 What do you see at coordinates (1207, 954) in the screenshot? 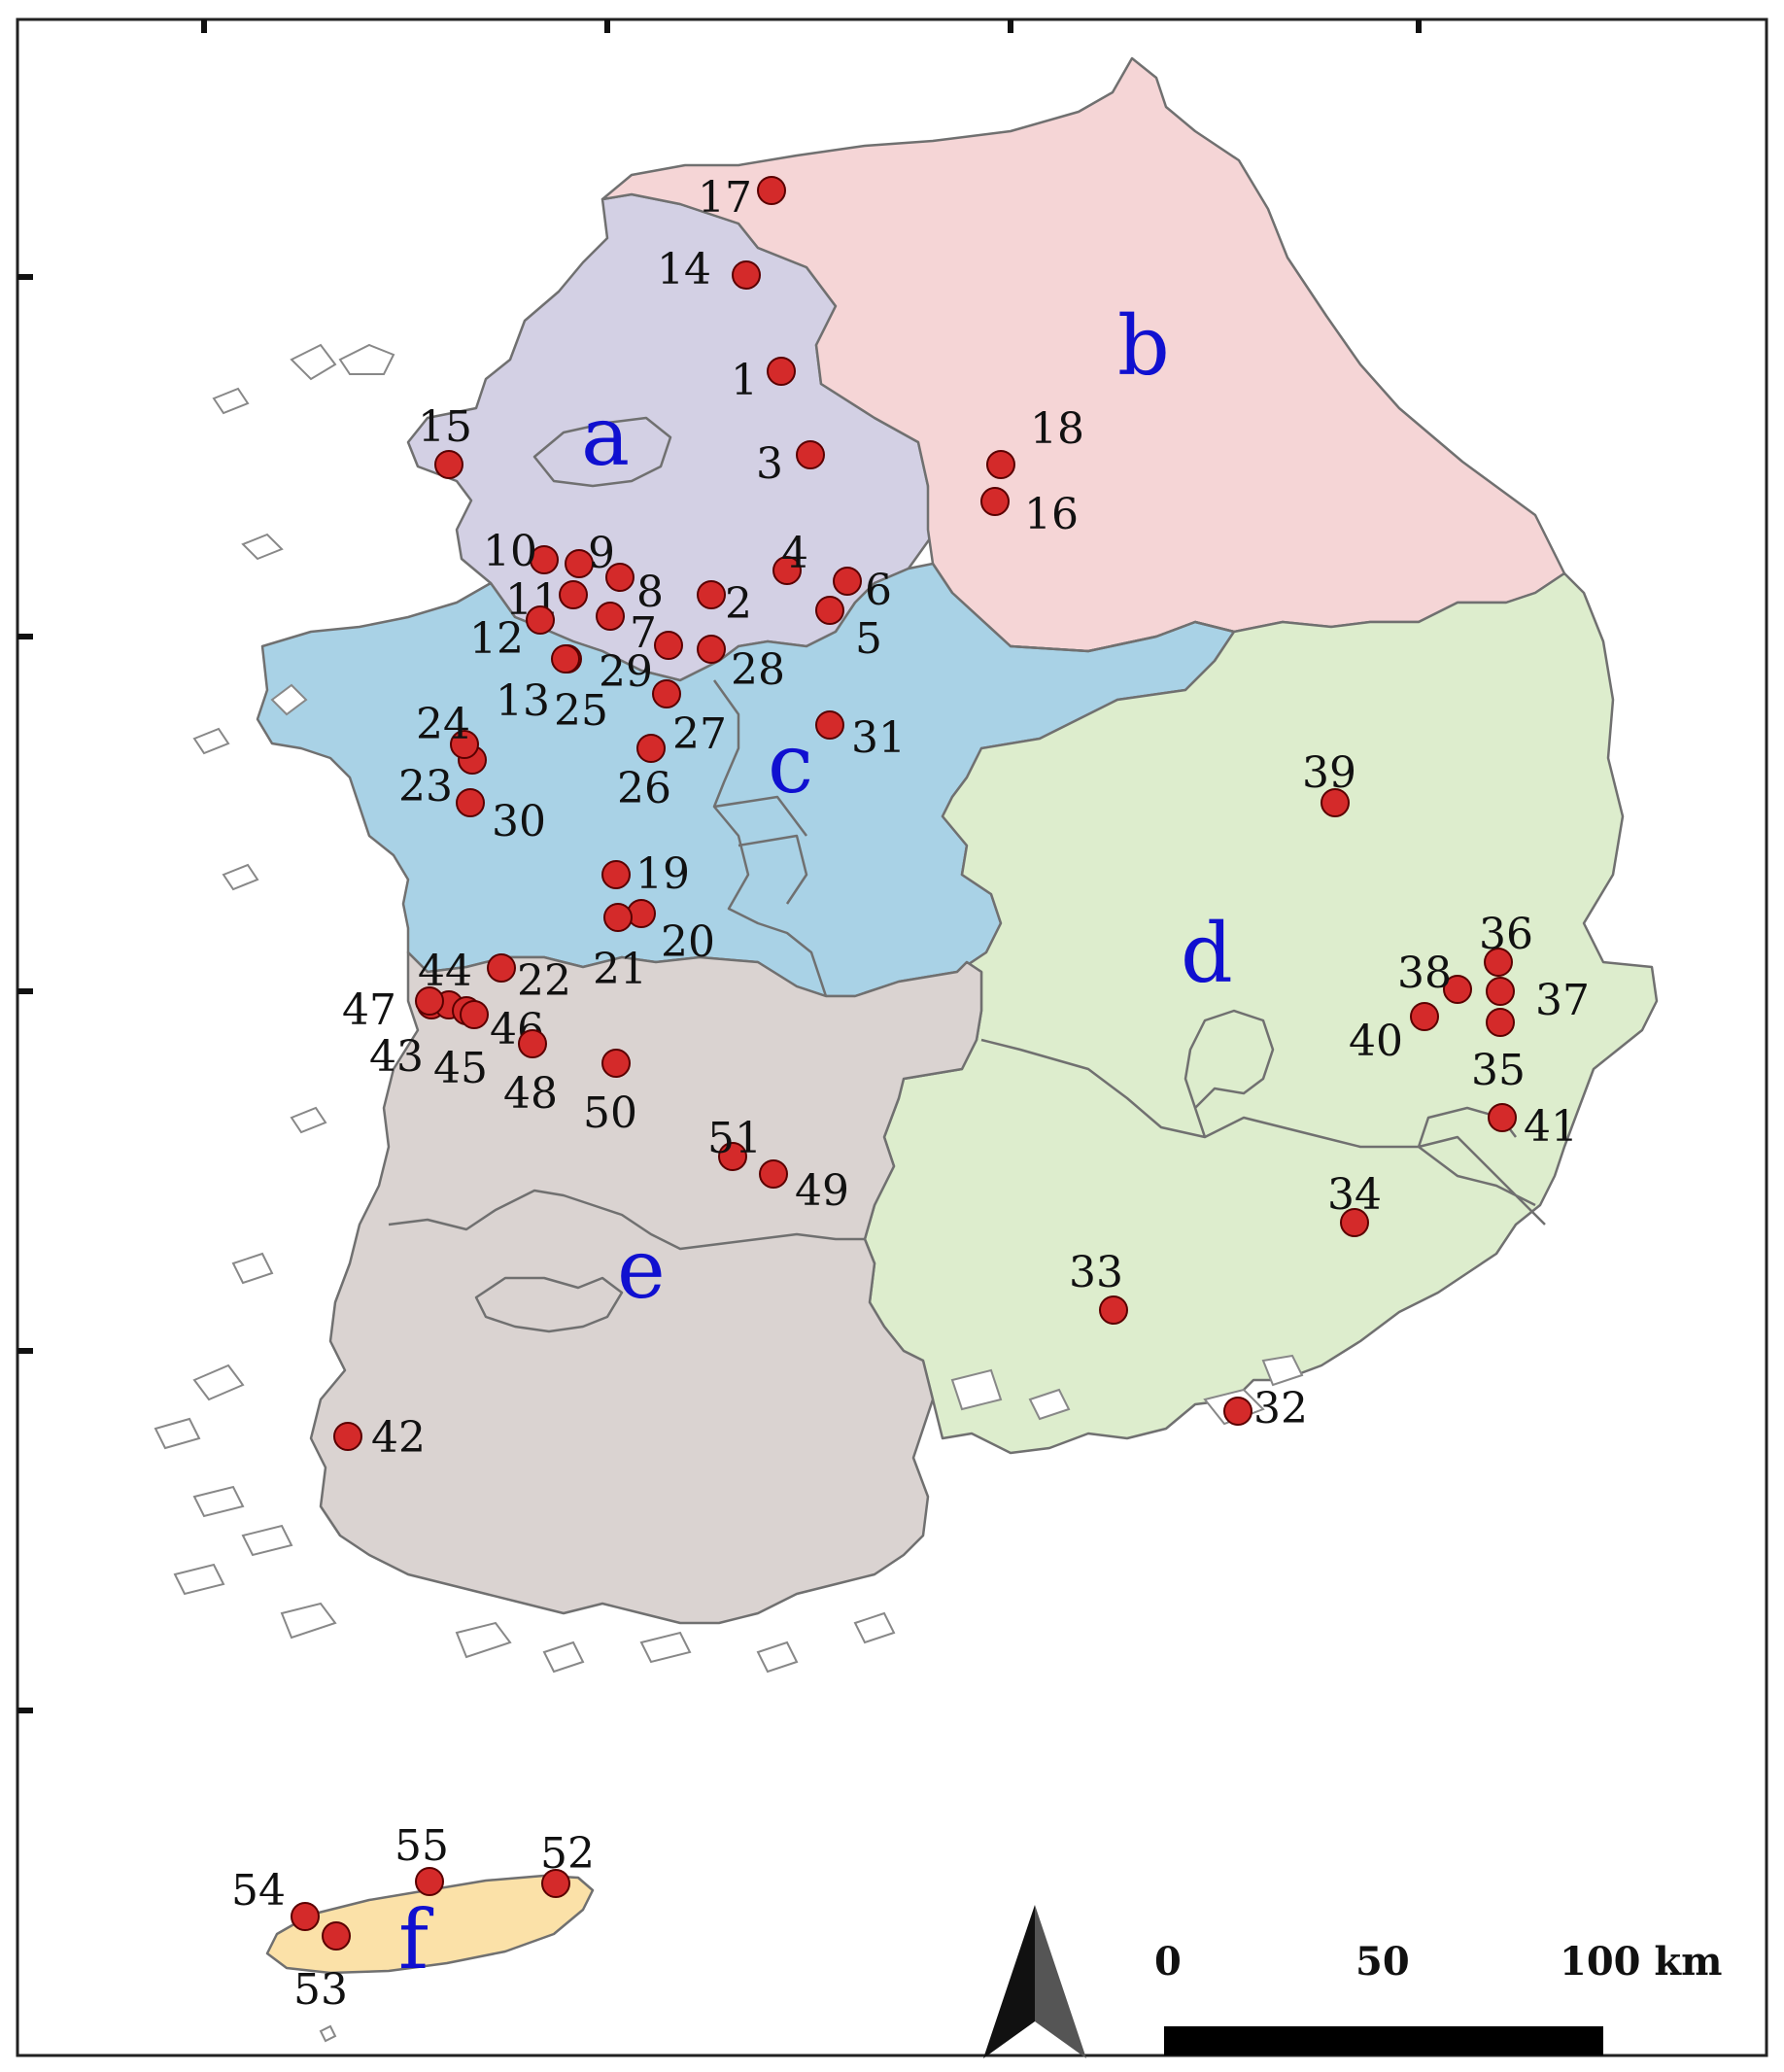
I see `region-label-d: d` at bounding box center [1207, 954].